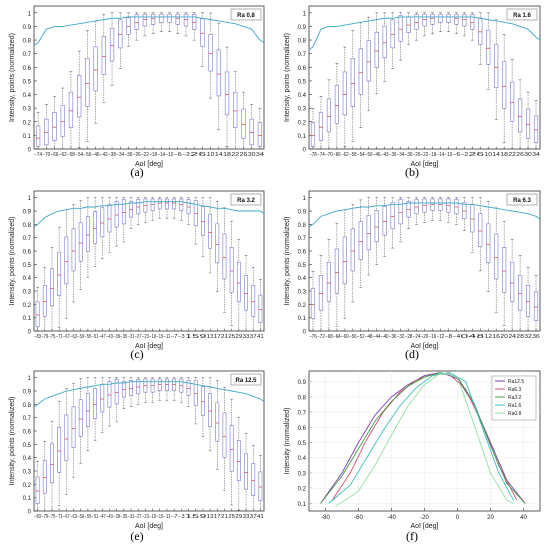 The width and height of the screenshot is (548, 555). I want to click on legend-box, so click(246, 199).